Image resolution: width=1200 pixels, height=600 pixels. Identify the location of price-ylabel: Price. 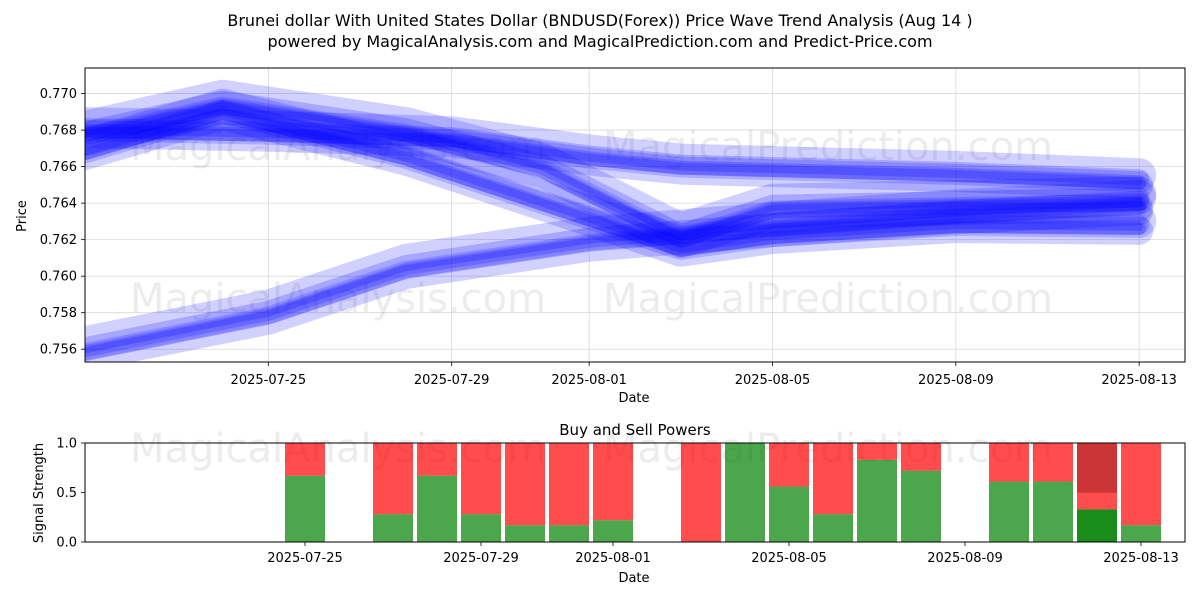
(22, 216).